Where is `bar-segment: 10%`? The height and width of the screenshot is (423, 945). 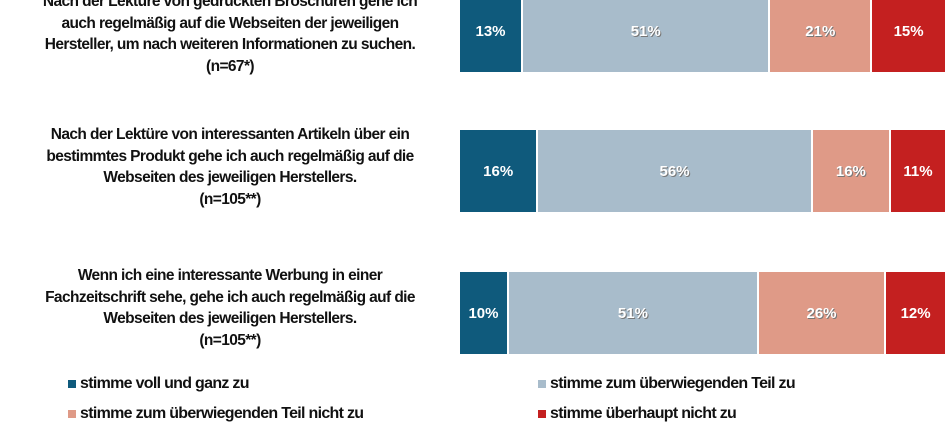
bar-segment: 10% is located at coordinates (484, 313).